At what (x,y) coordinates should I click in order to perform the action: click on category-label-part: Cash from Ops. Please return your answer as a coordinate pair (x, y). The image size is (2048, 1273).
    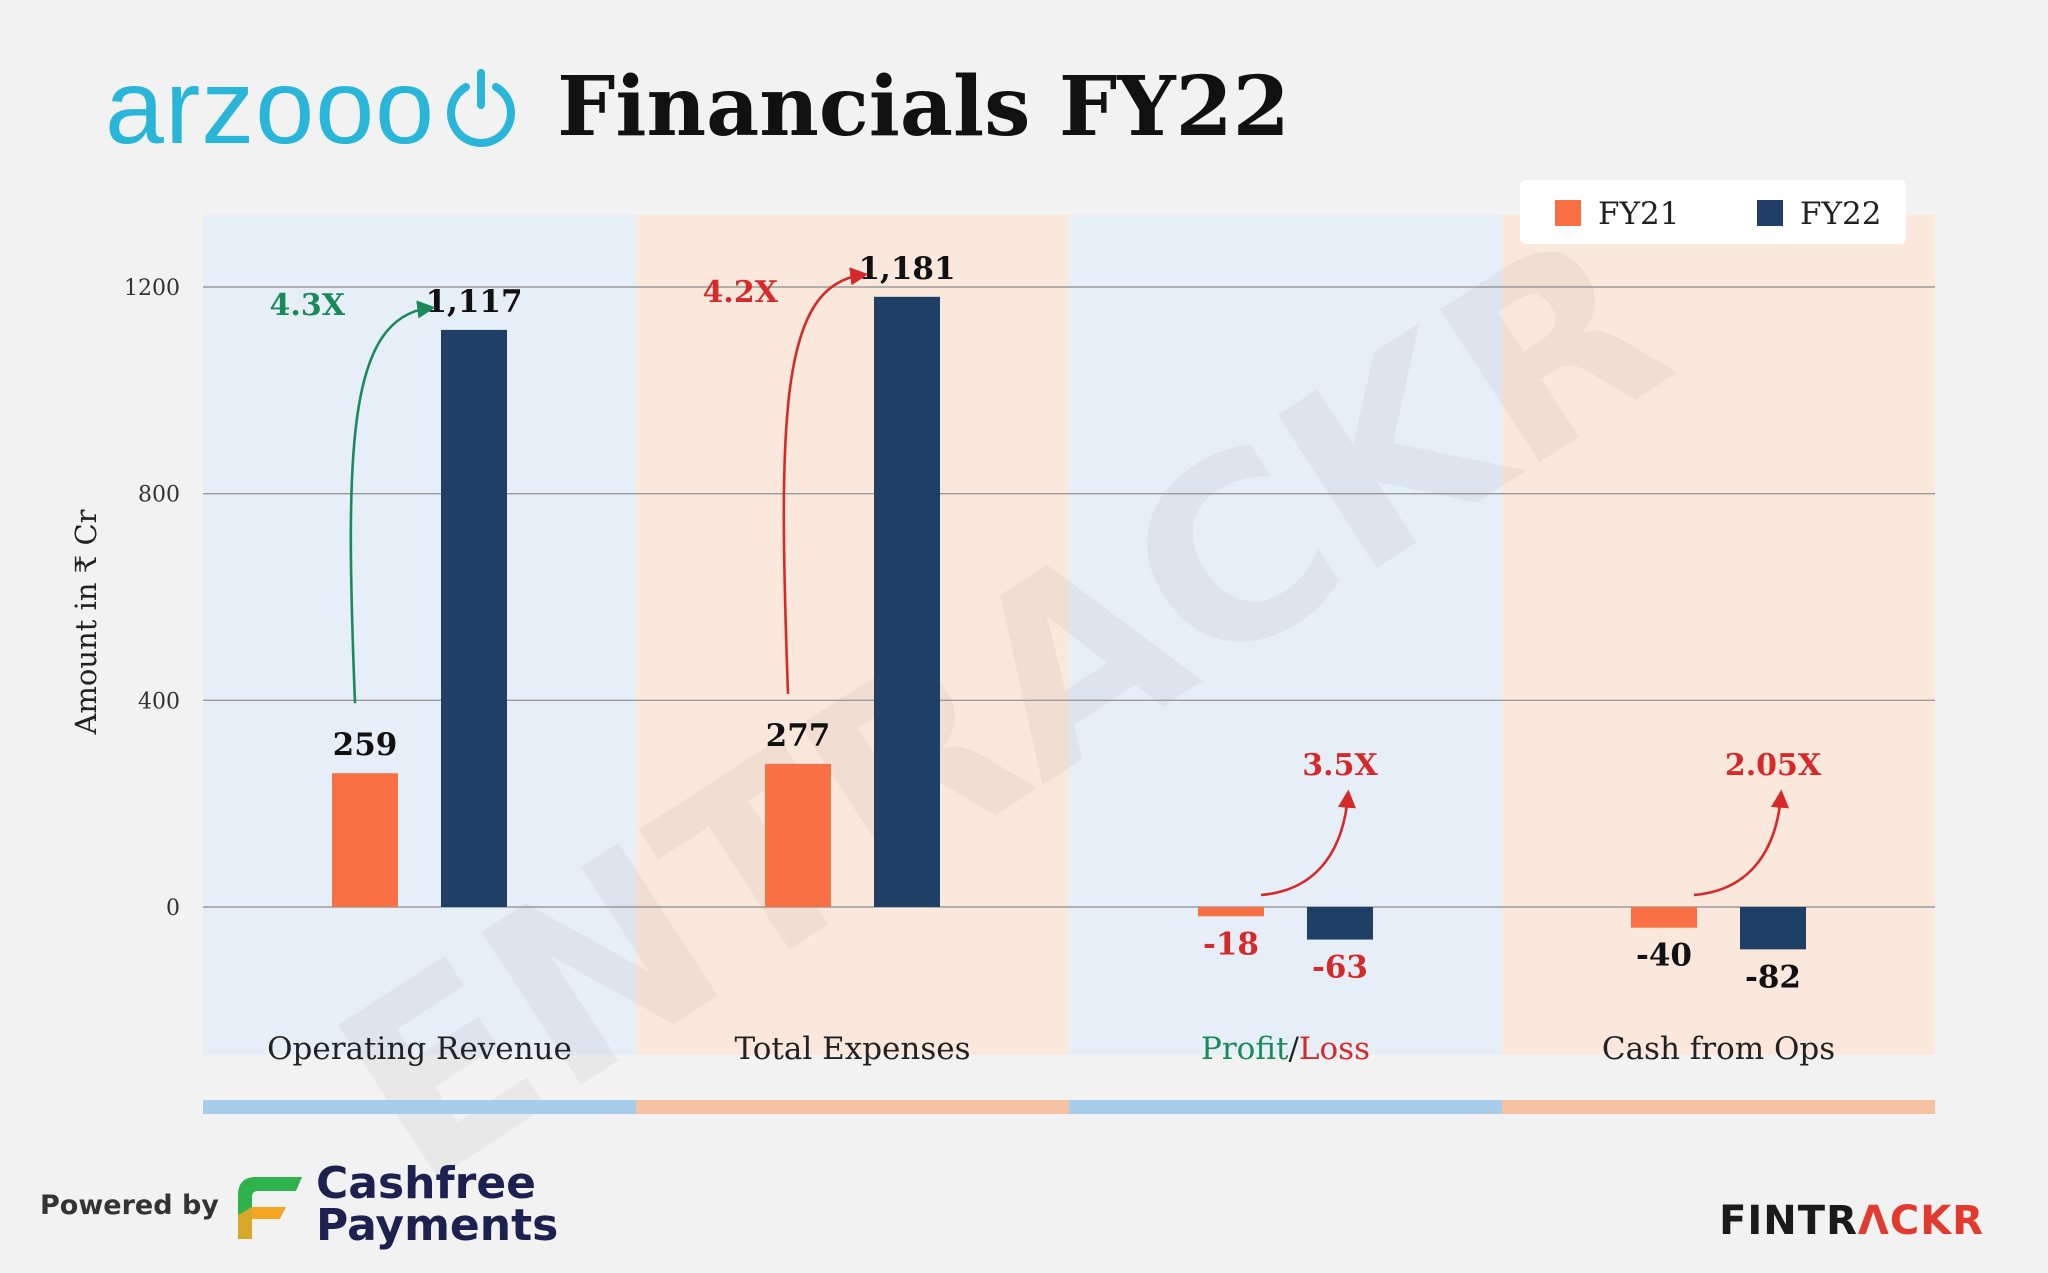
    Looking at the image, I should click on (1718, 1049).